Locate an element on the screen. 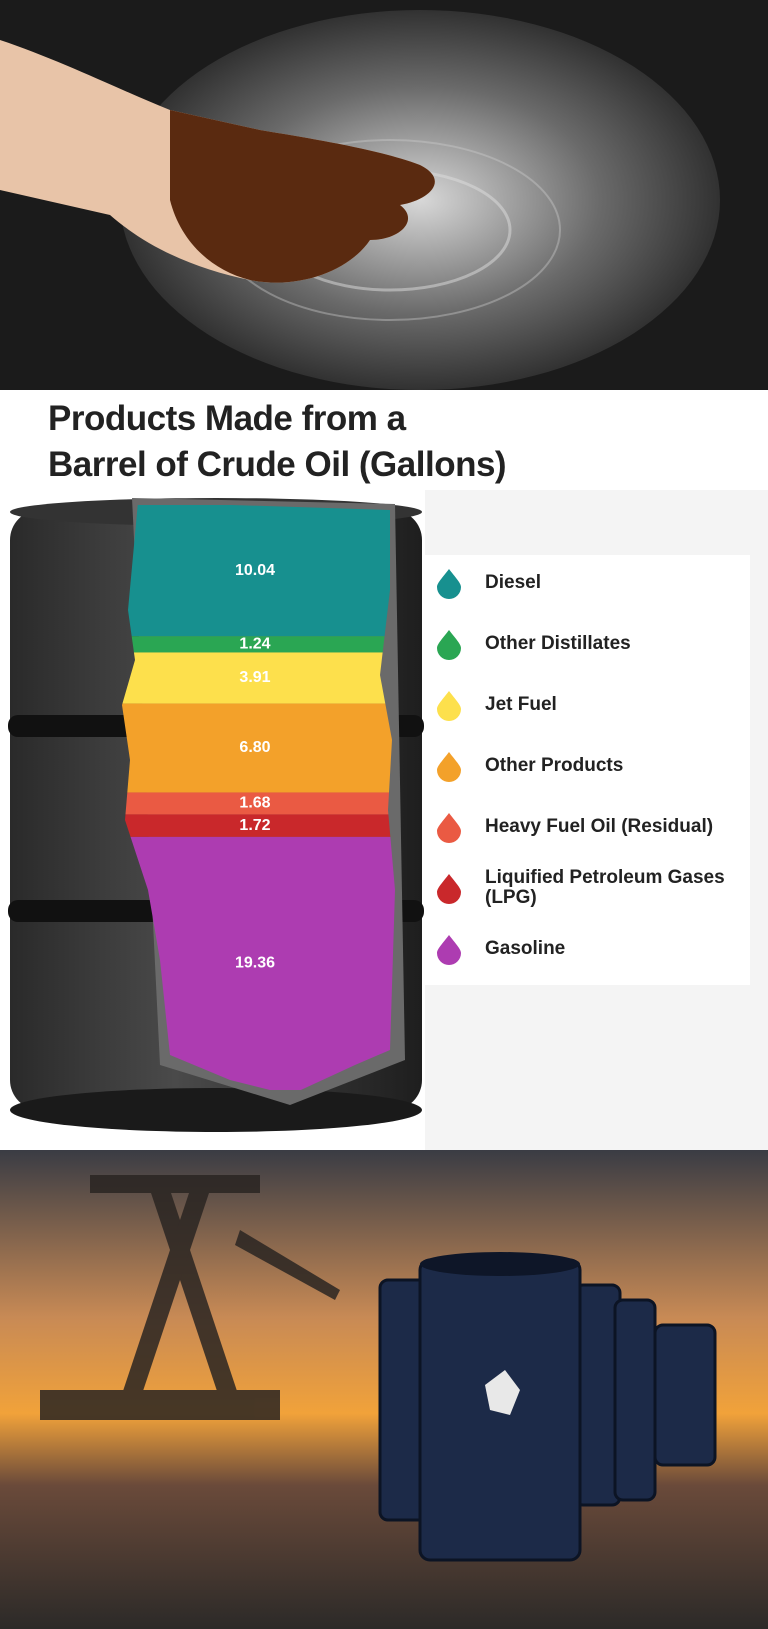 This screenshot has width=768, height=1629. title-box is located at coordinates (305, 440).